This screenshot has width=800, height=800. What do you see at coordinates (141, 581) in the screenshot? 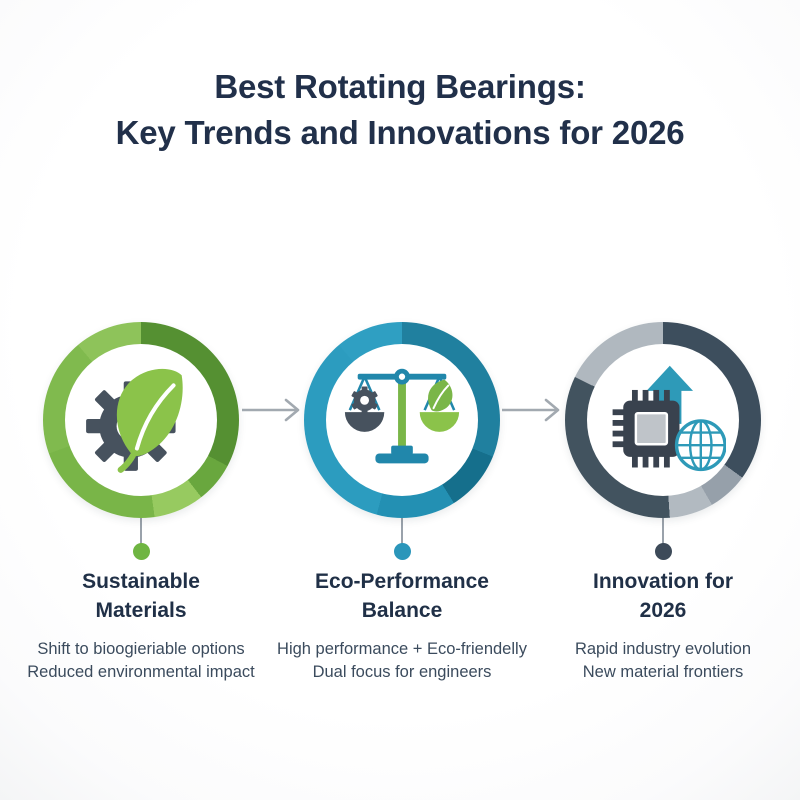
I see `step-heading-line-1: Sustainable` at bounding box center [141, 581].